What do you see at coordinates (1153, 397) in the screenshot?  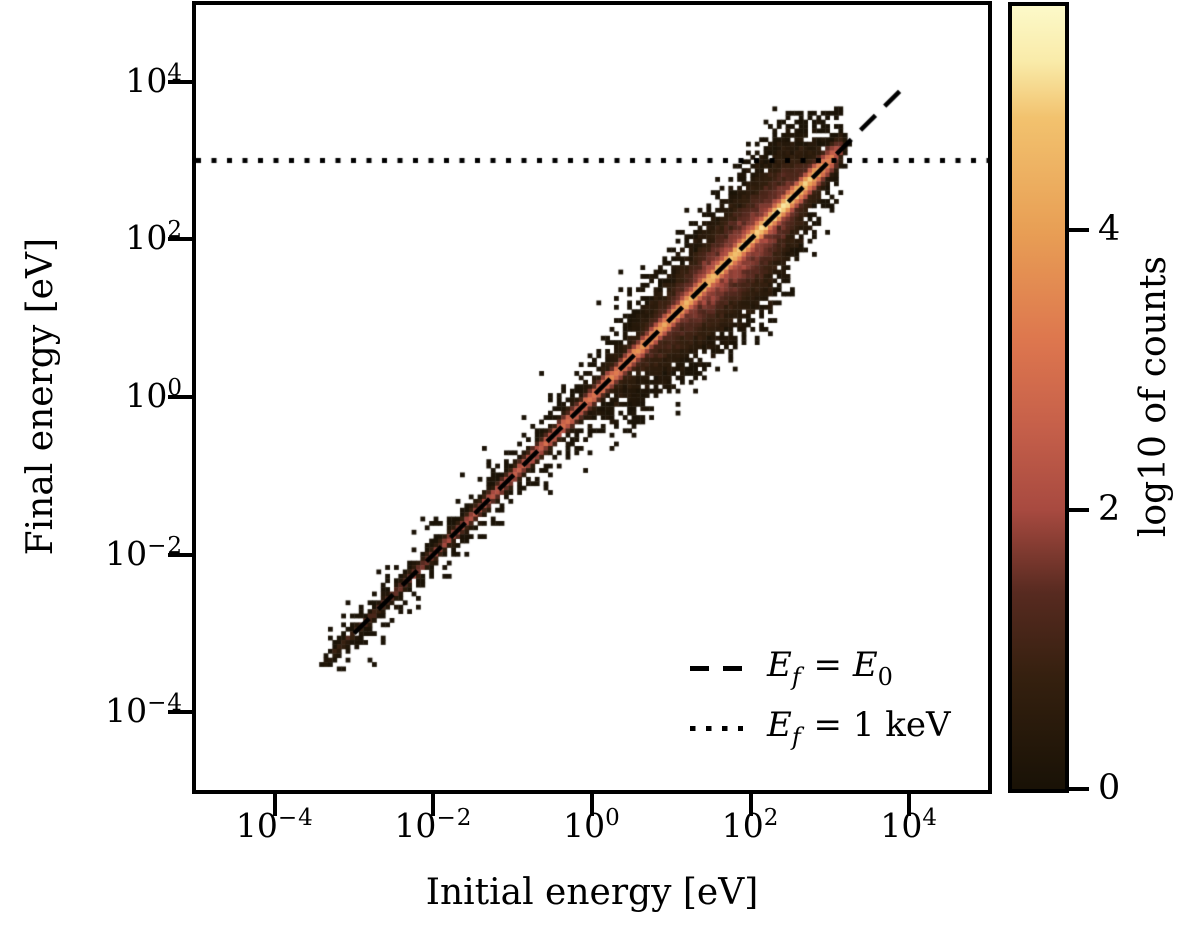 I see `colorbar-label: log10 of counts` at bounding box center [1153, 397].